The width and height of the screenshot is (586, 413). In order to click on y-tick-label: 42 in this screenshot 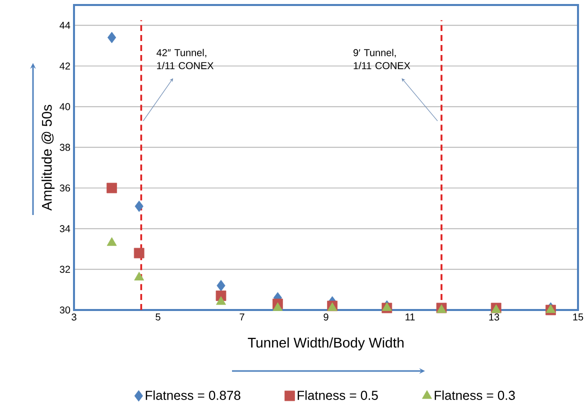, I will do `click(65, 66)`.